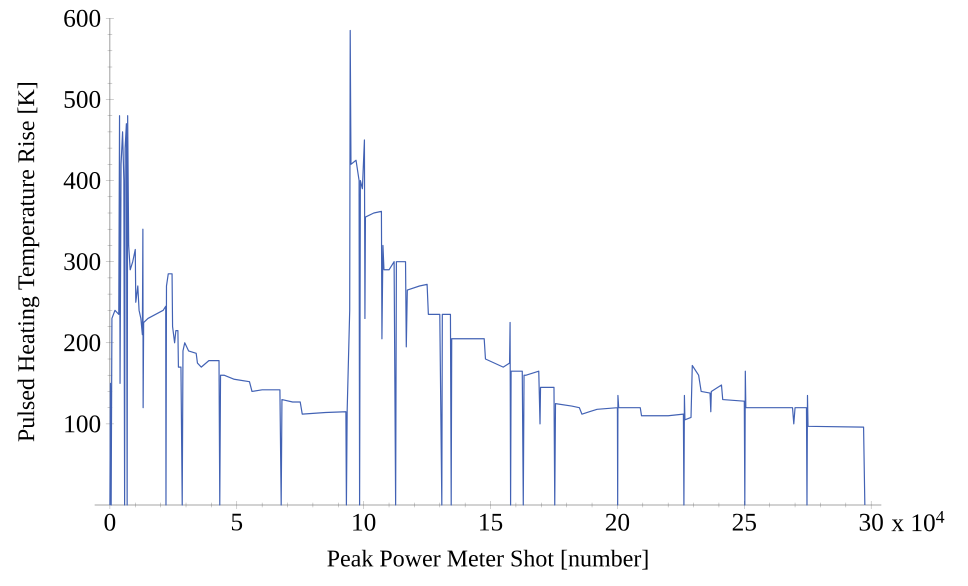  I want to click on x-tick-label: 20, so click(618, 522).